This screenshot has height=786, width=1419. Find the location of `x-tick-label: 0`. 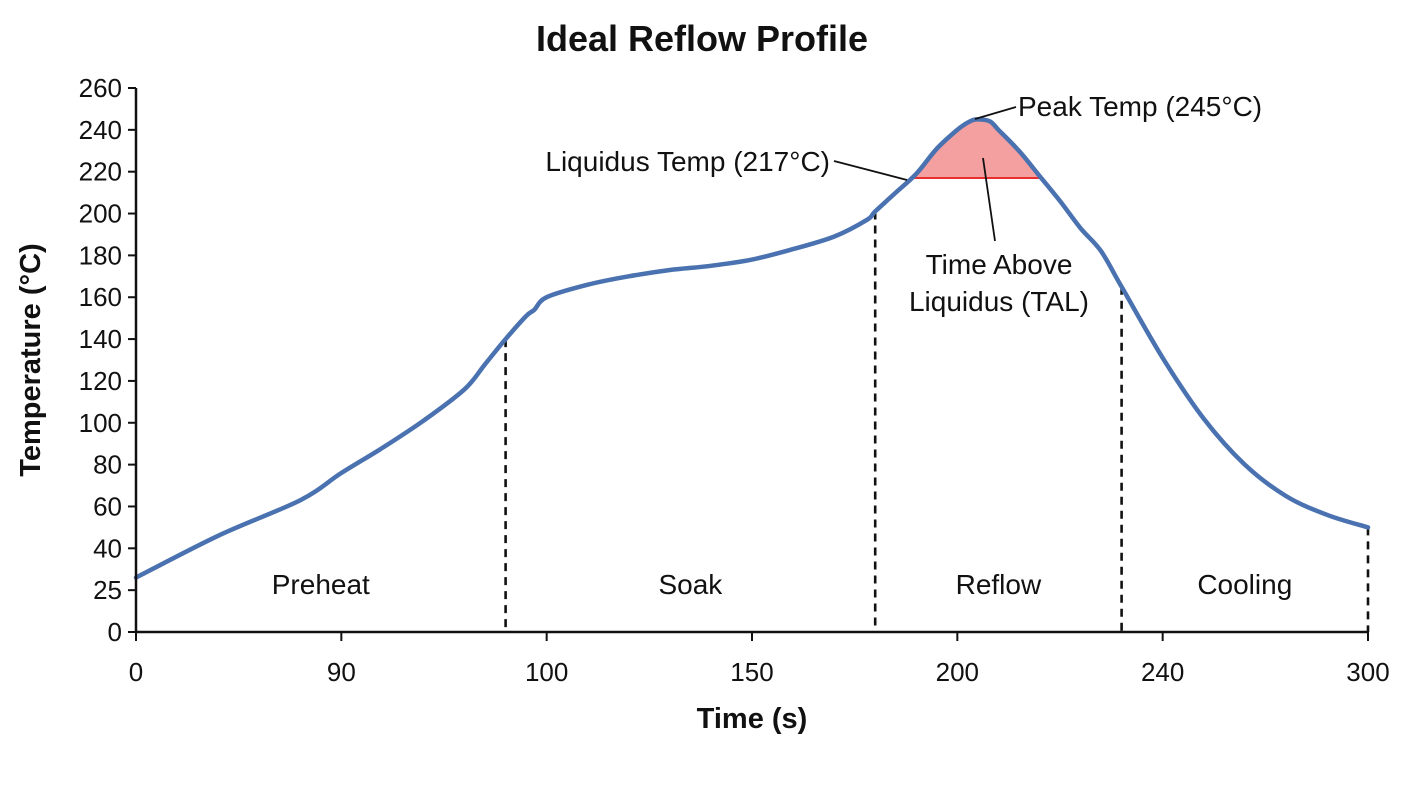

x-tick-label: 0 is located at coordinates (136, 672).